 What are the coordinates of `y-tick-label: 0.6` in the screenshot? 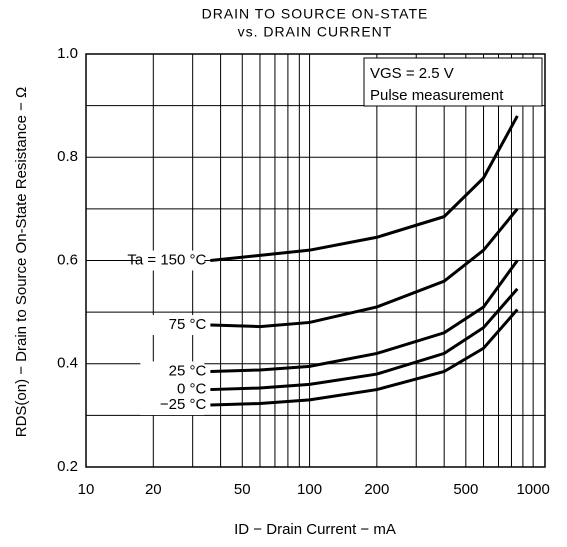 It's located at (67, 259).